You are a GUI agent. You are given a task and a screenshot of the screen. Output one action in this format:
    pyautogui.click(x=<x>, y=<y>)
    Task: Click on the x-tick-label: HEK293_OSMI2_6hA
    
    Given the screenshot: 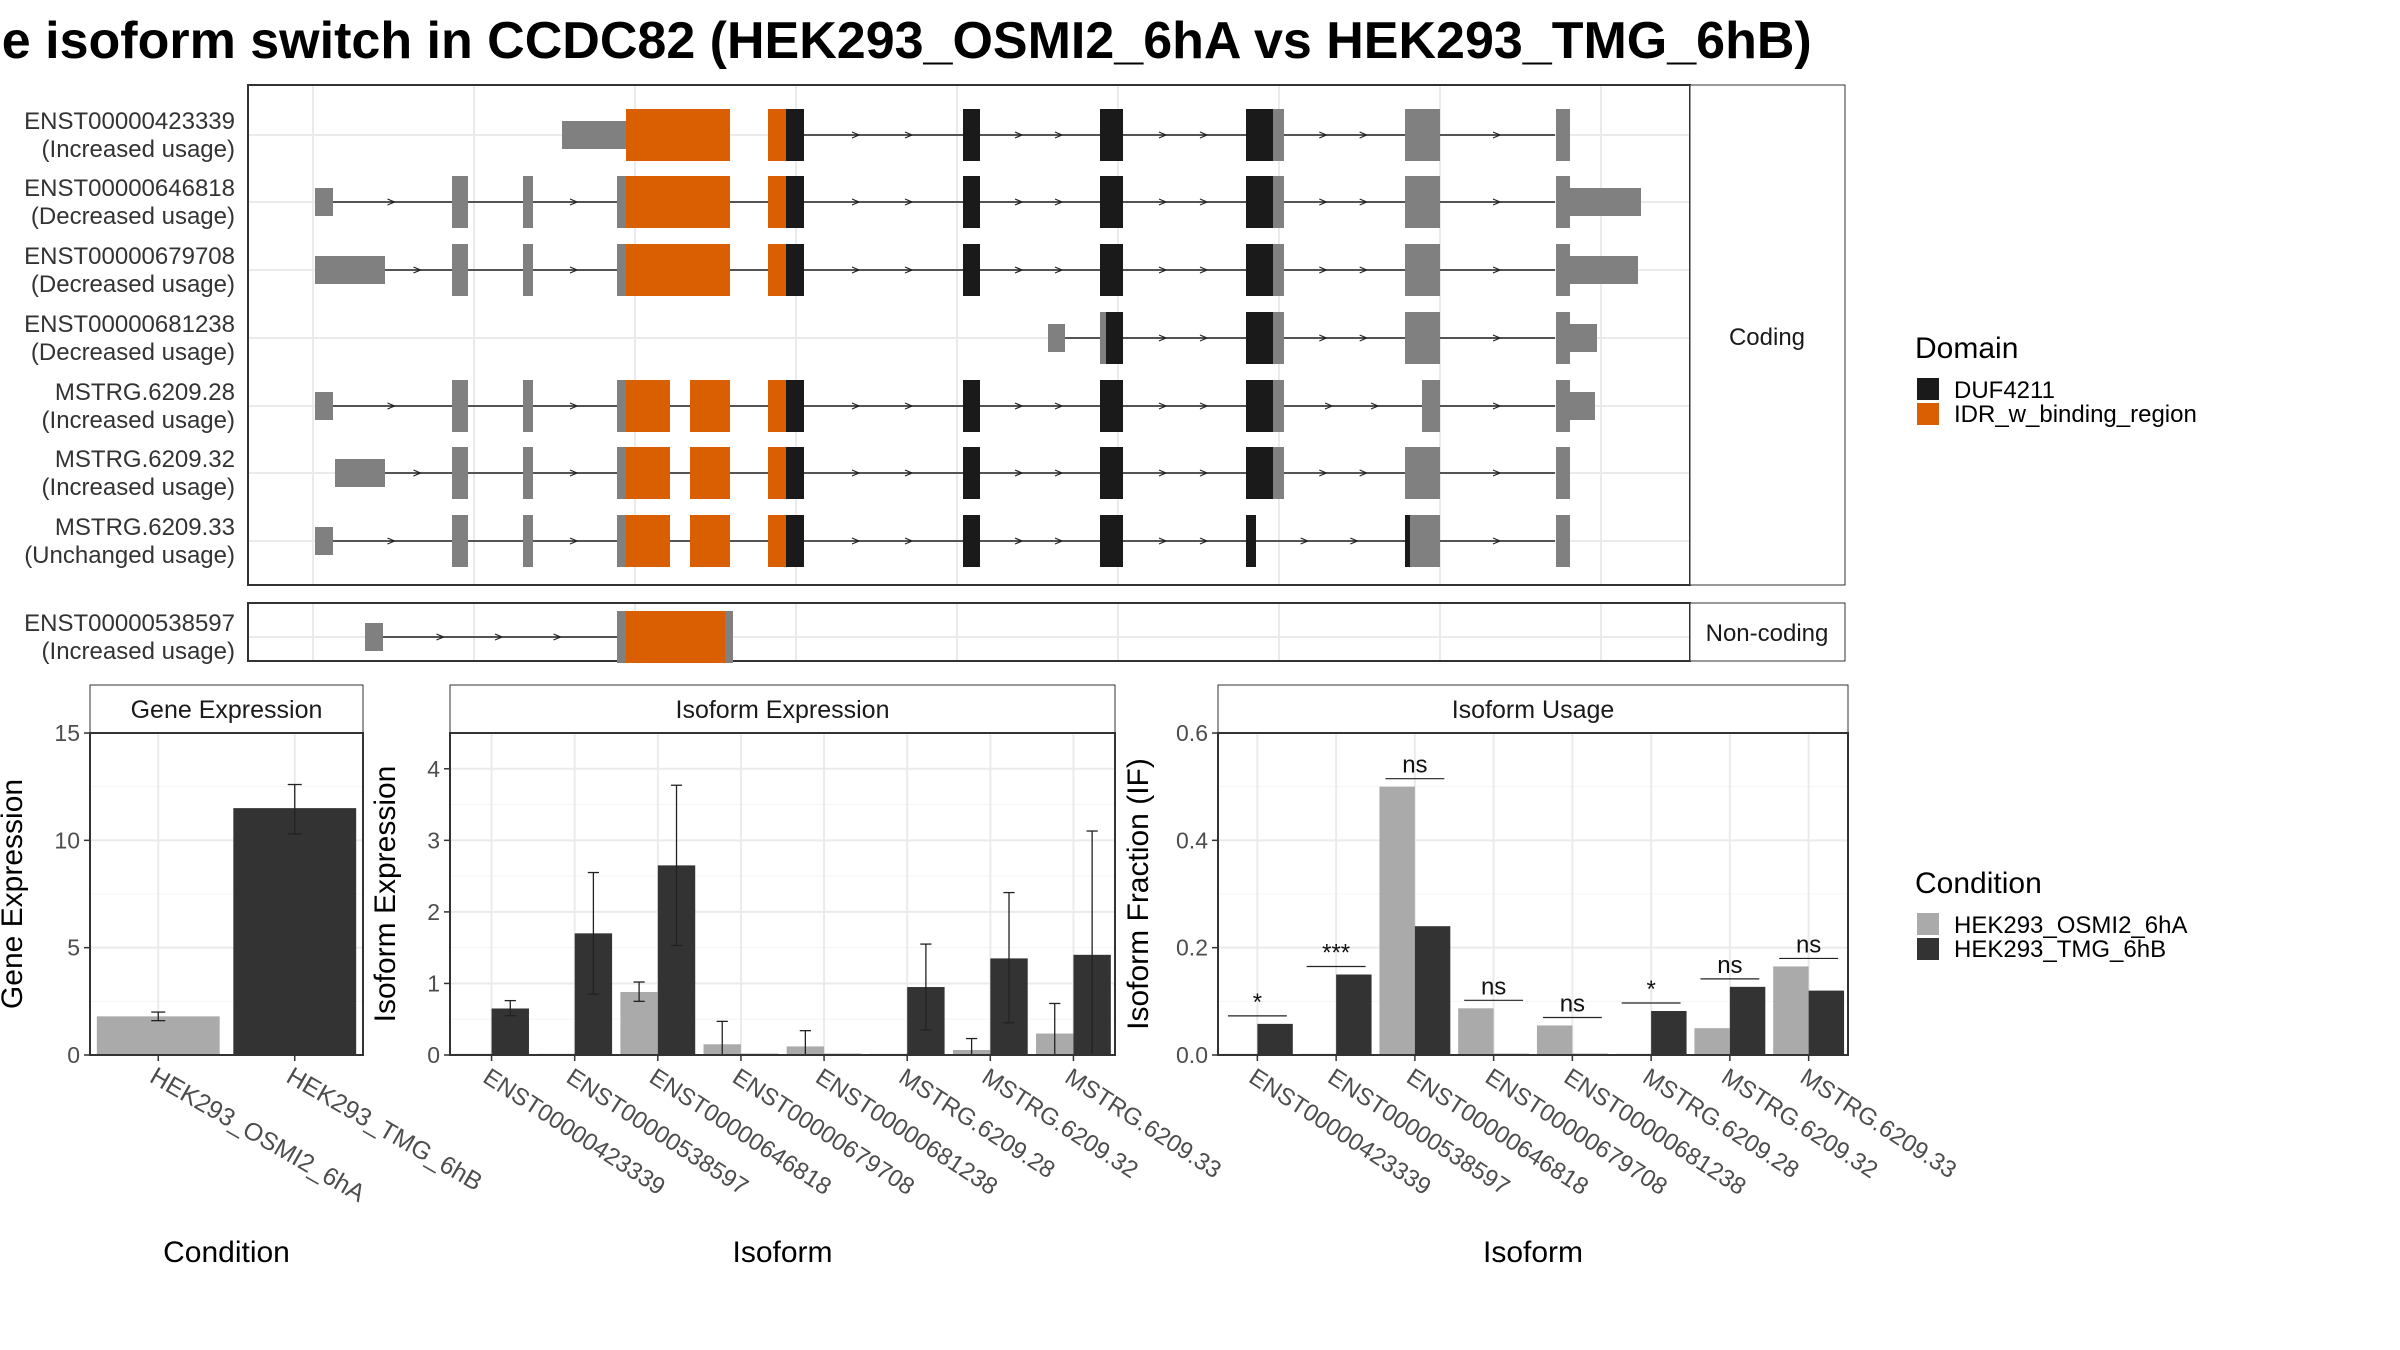 What is the action you would take?
    pyautogui.click(x=257, y=1135)
    